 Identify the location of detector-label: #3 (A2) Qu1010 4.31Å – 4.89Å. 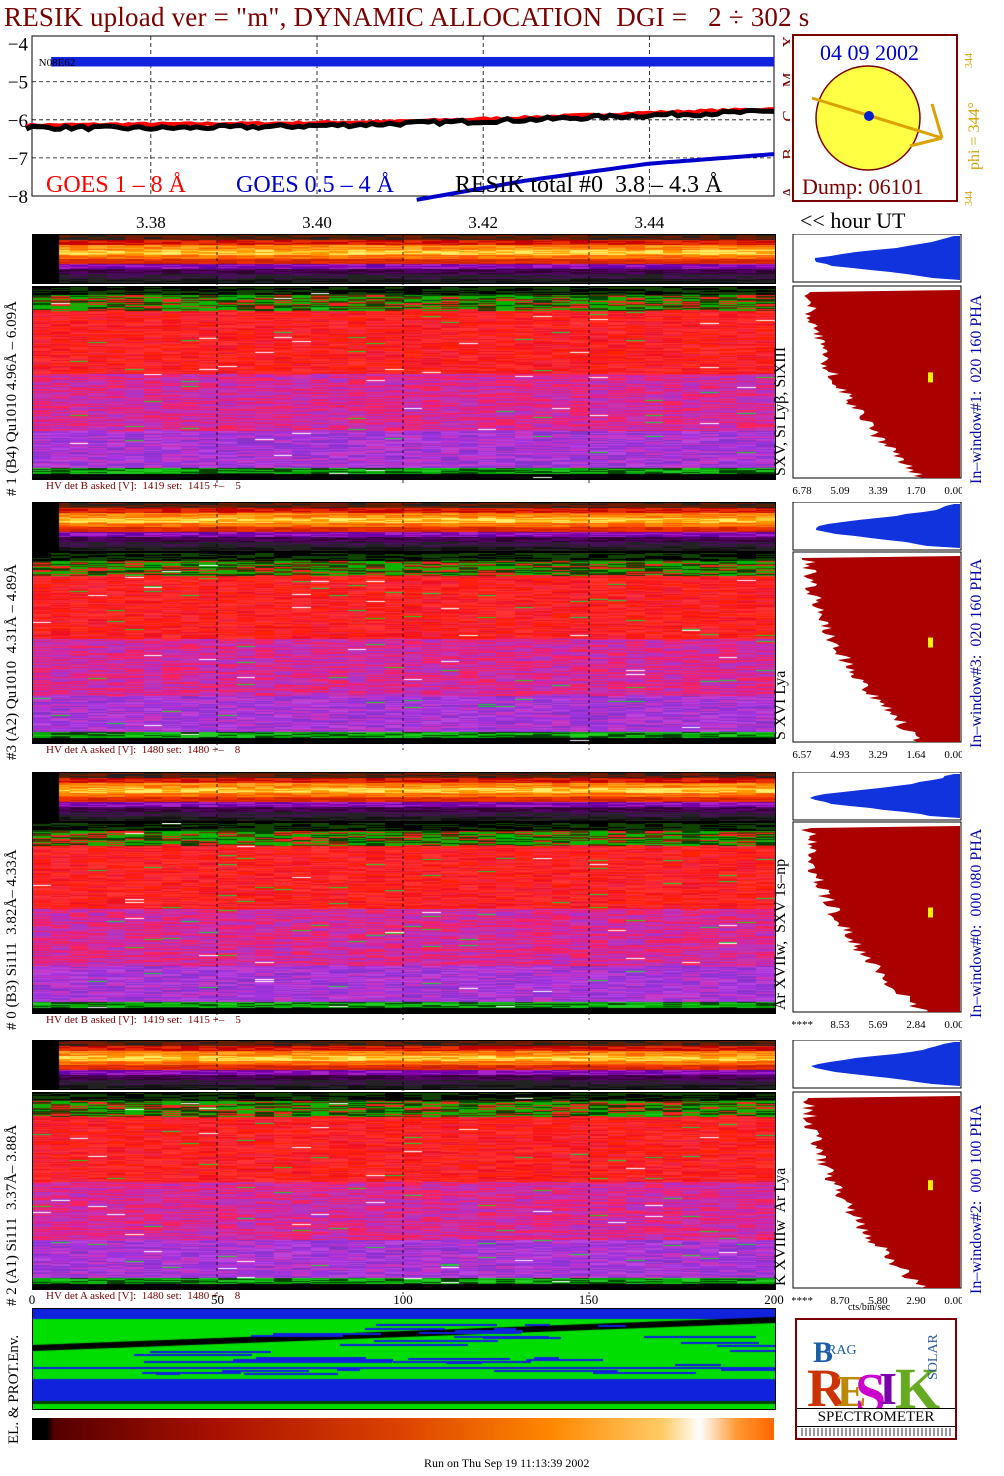
(12, 662).